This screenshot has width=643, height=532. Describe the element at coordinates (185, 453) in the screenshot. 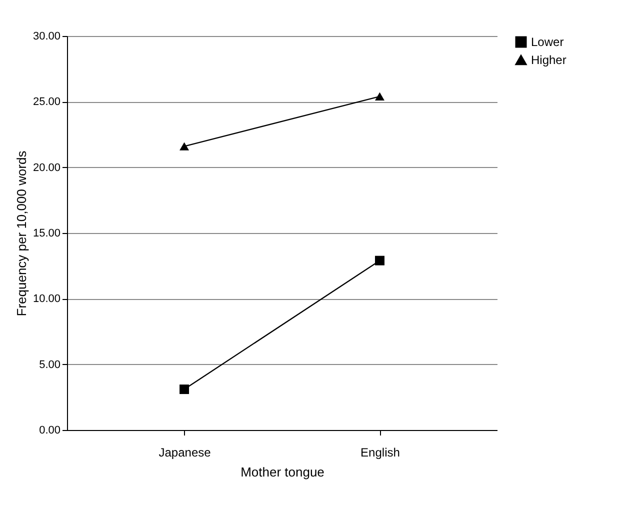

I see `x-tick-label: Japanese` at that location.